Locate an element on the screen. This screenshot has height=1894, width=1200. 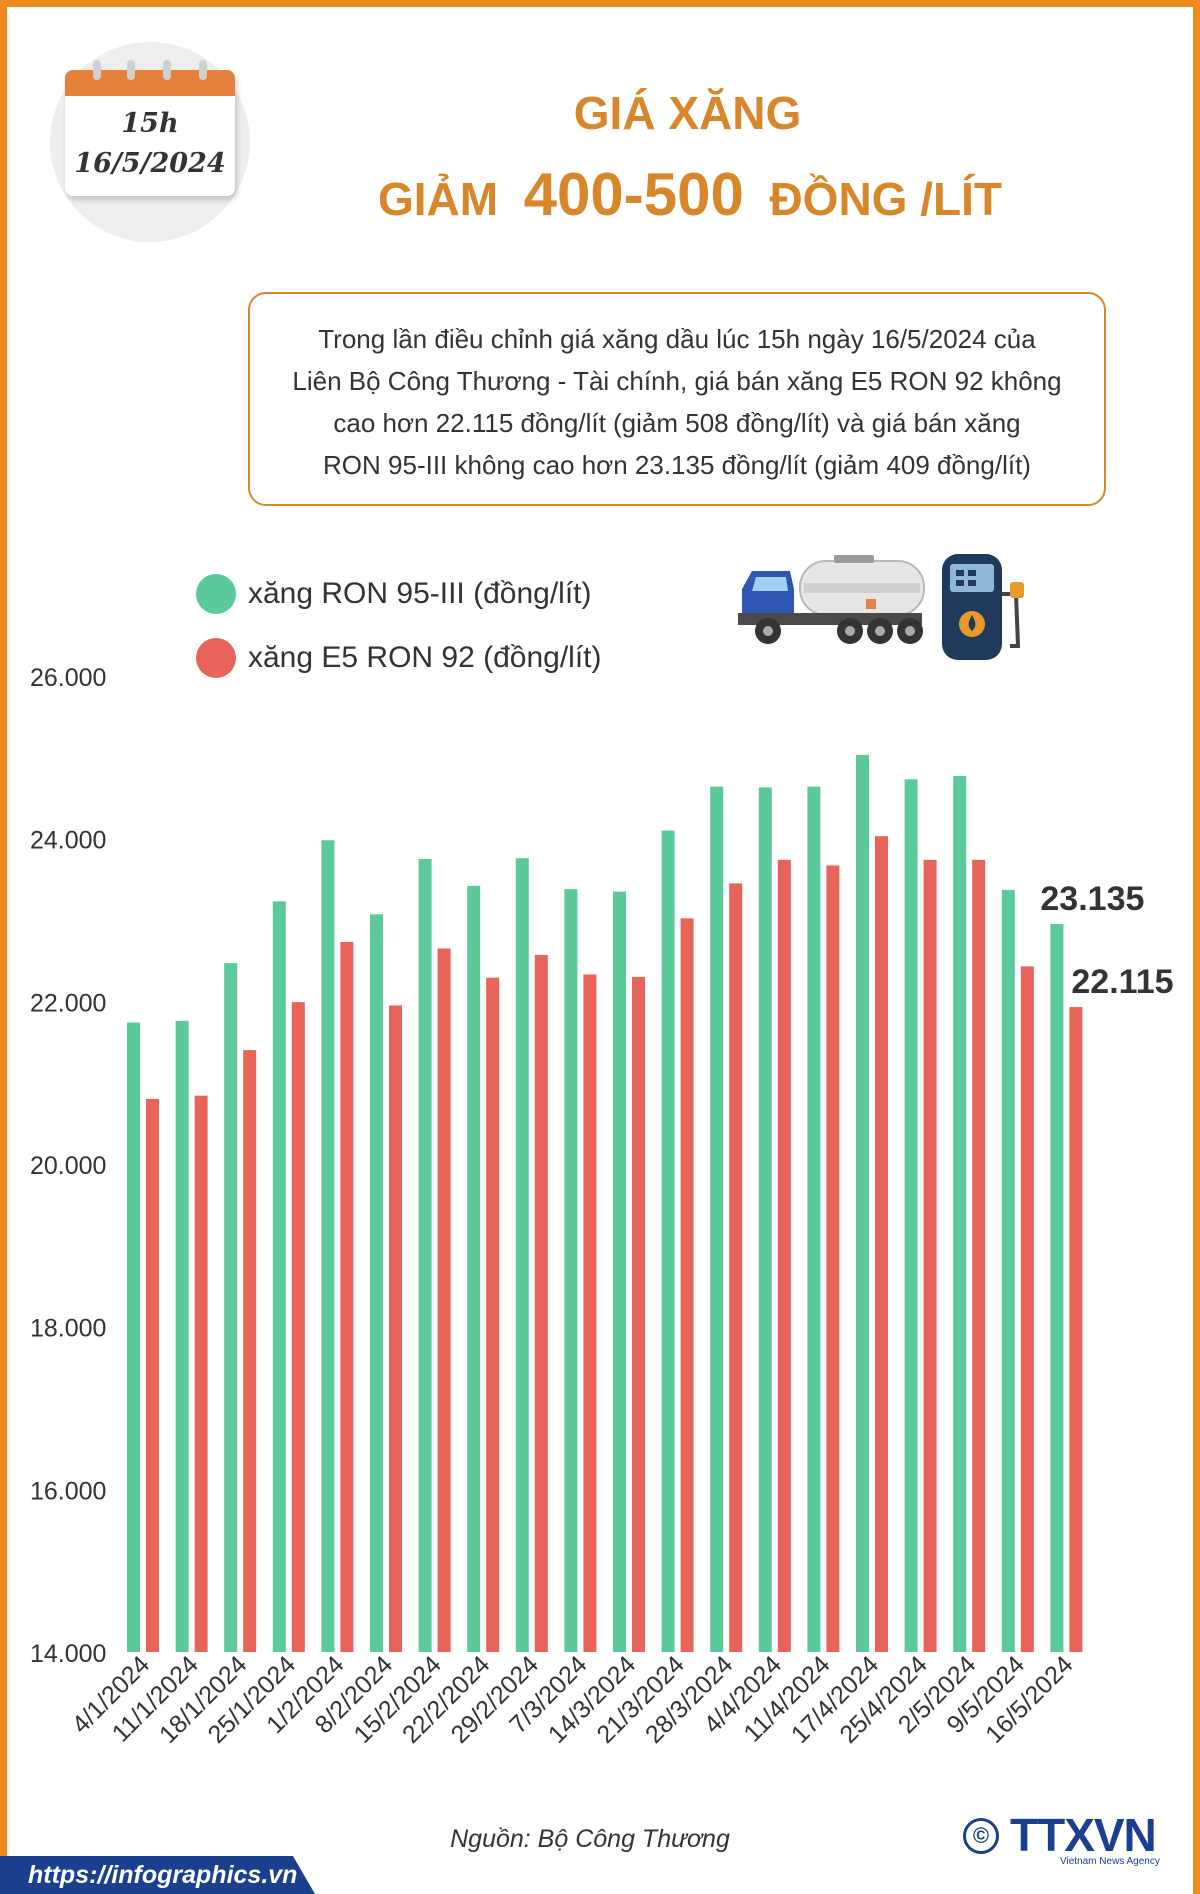
legend-item-ron95: xăng RON 95-III (đồng/lít) is located at coordinates (393, 594).